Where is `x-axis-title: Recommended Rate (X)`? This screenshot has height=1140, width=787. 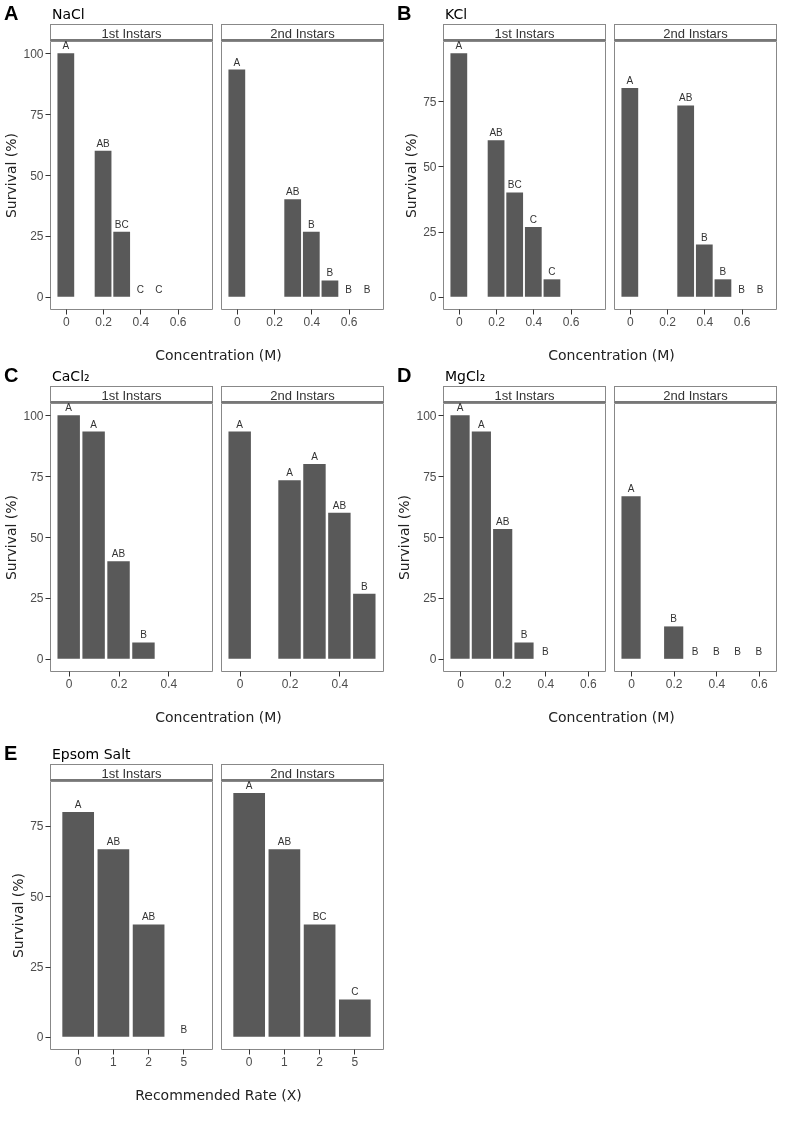 x-axis-title: Recommended Rate (X) is located at coordinates (218, 1095).